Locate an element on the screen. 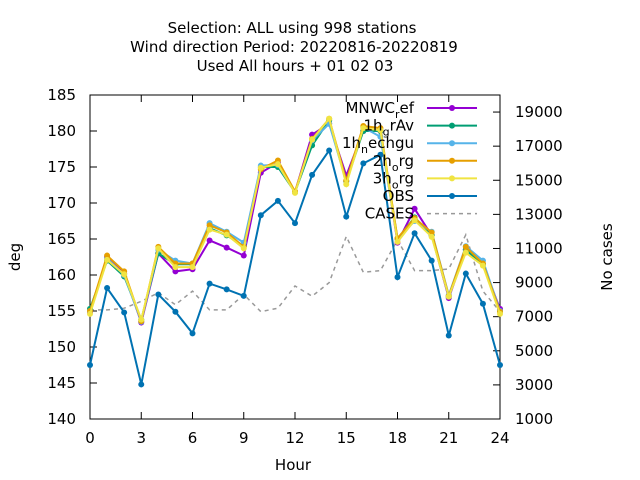 The width and height of the screenshot is (640, 480). title-line-1: Selection: ALL using 998 stations is located at coordinates (292, 28).